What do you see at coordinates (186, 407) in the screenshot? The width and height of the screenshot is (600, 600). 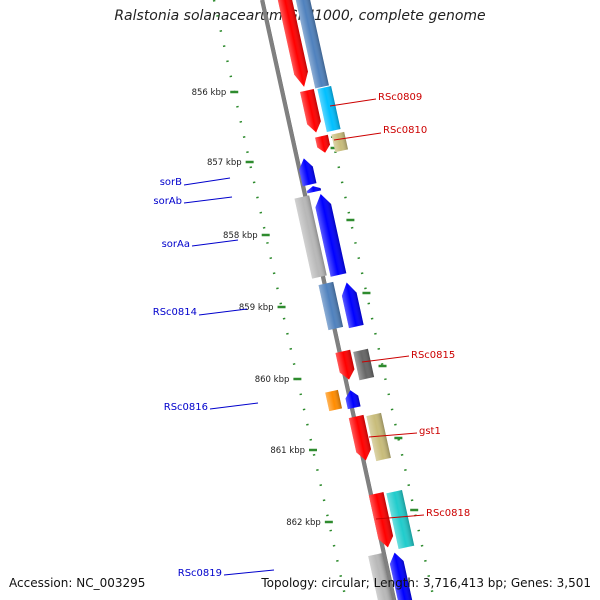 I see `gene-label-rsc0816: RSc0816` at bounding box center [186, 407].